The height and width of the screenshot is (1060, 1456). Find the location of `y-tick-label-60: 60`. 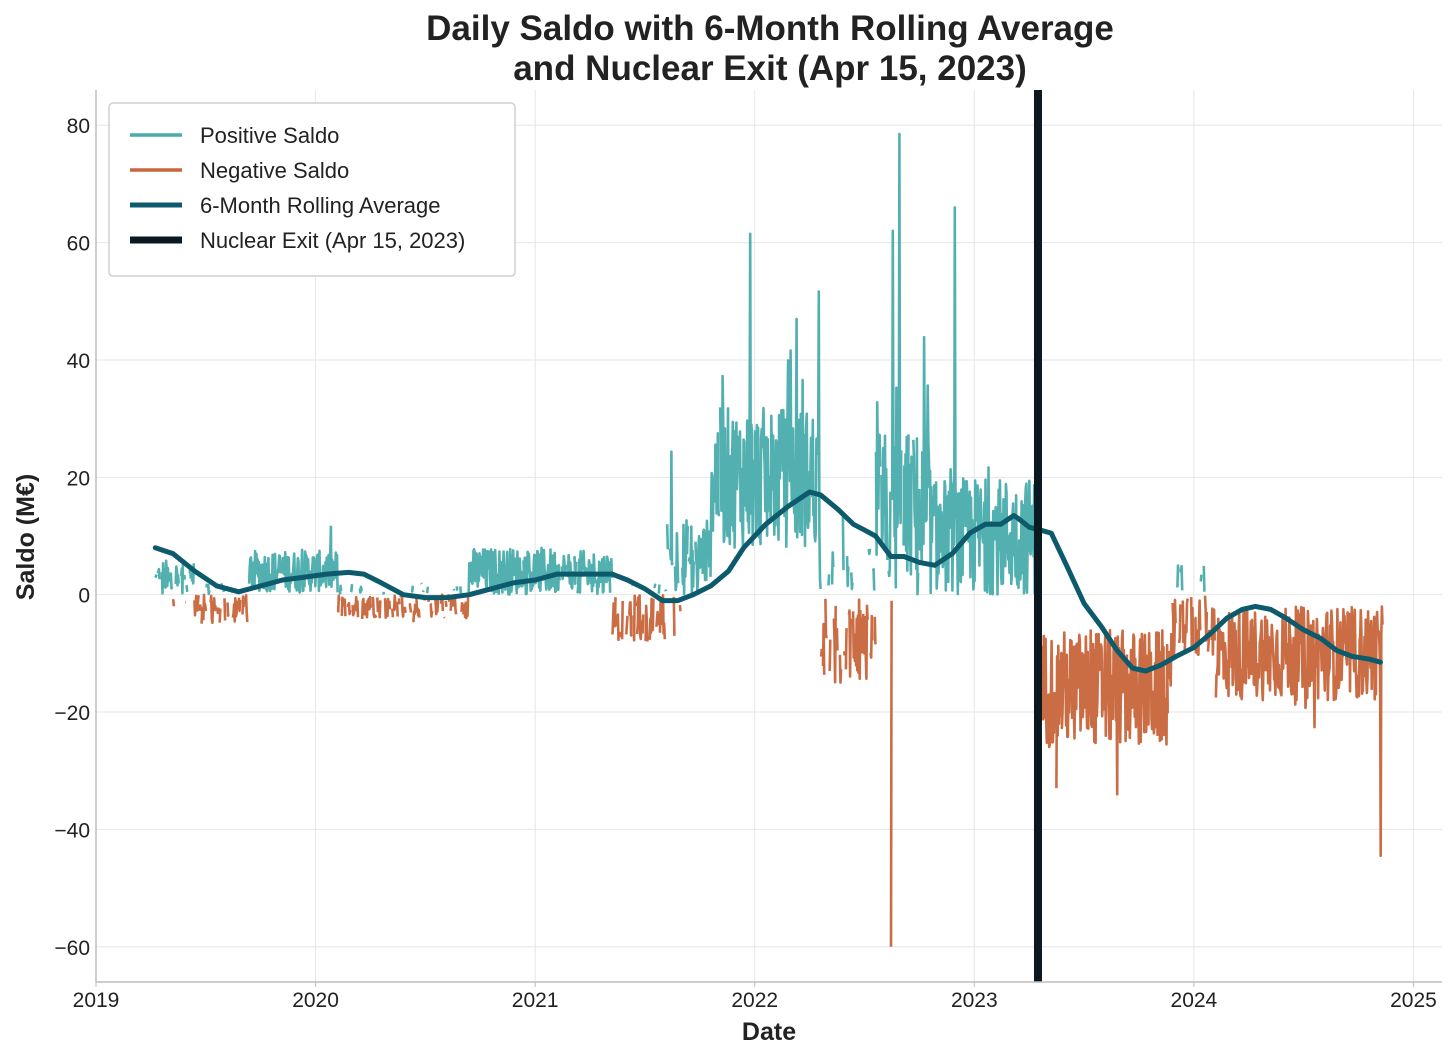

y-tick-label-60: 60 is located at coordinates (78, 244).